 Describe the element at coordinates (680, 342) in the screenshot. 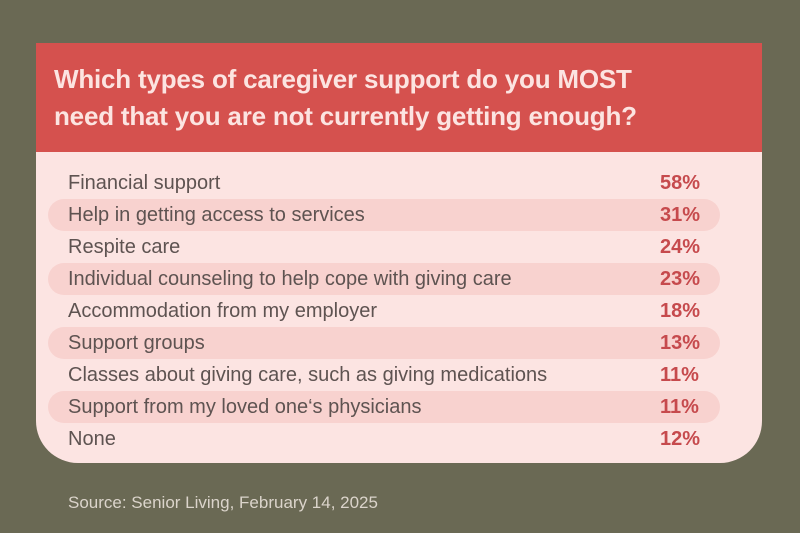

I see `row-value: 13%` at that location.